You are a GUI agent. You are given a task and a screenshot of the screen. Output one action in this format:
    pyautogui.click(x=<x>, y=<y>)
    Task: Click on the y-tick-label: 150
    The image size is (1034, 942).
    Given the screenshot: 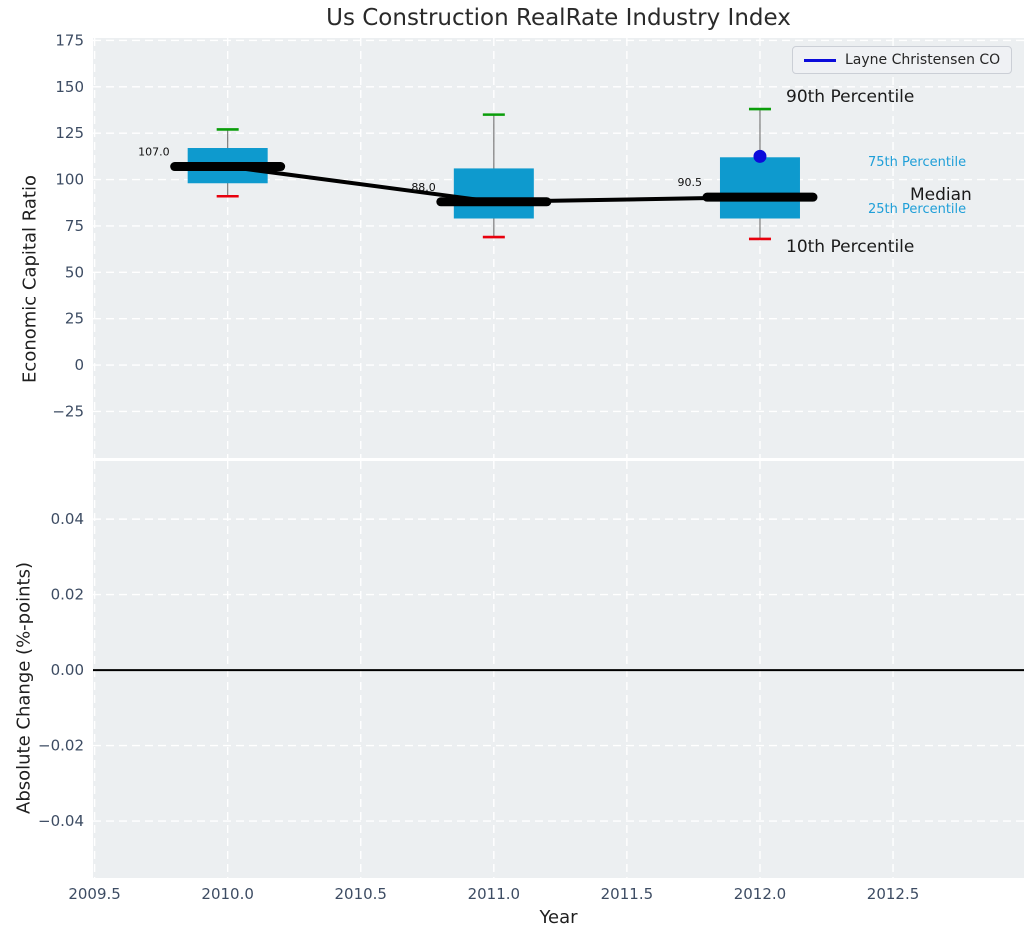 What is the action you would take?
    pyautogui.click(x=69, y=87)
    